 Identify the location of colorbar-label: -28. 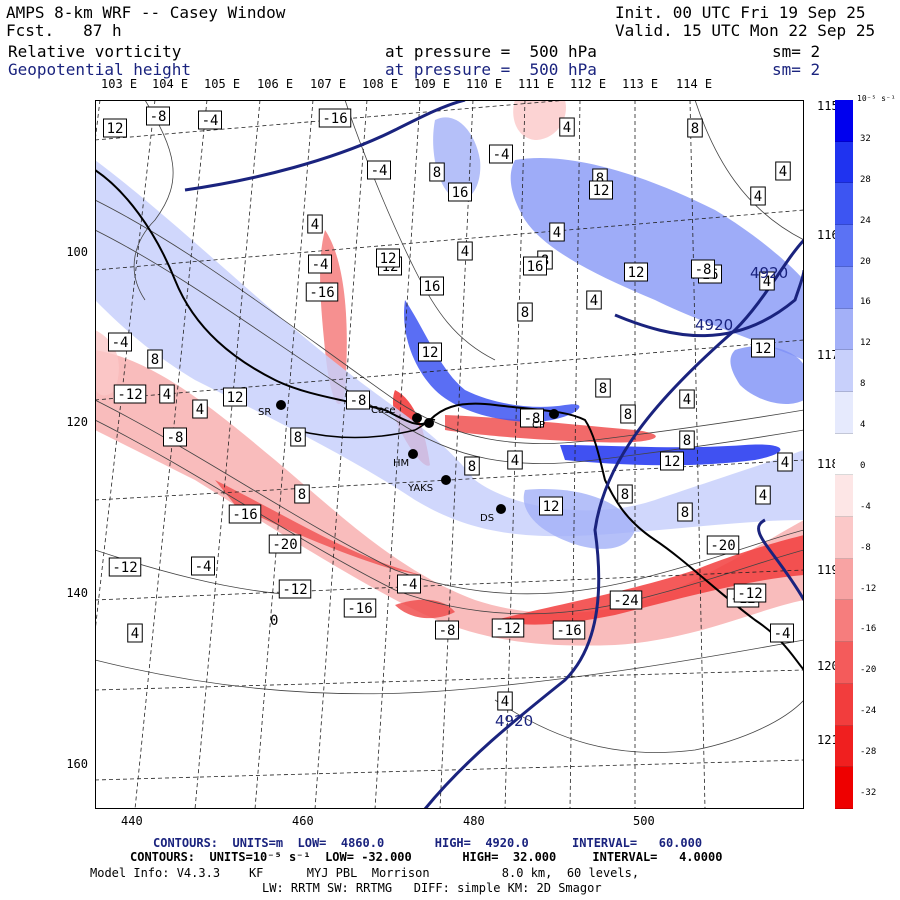
(868, 752).